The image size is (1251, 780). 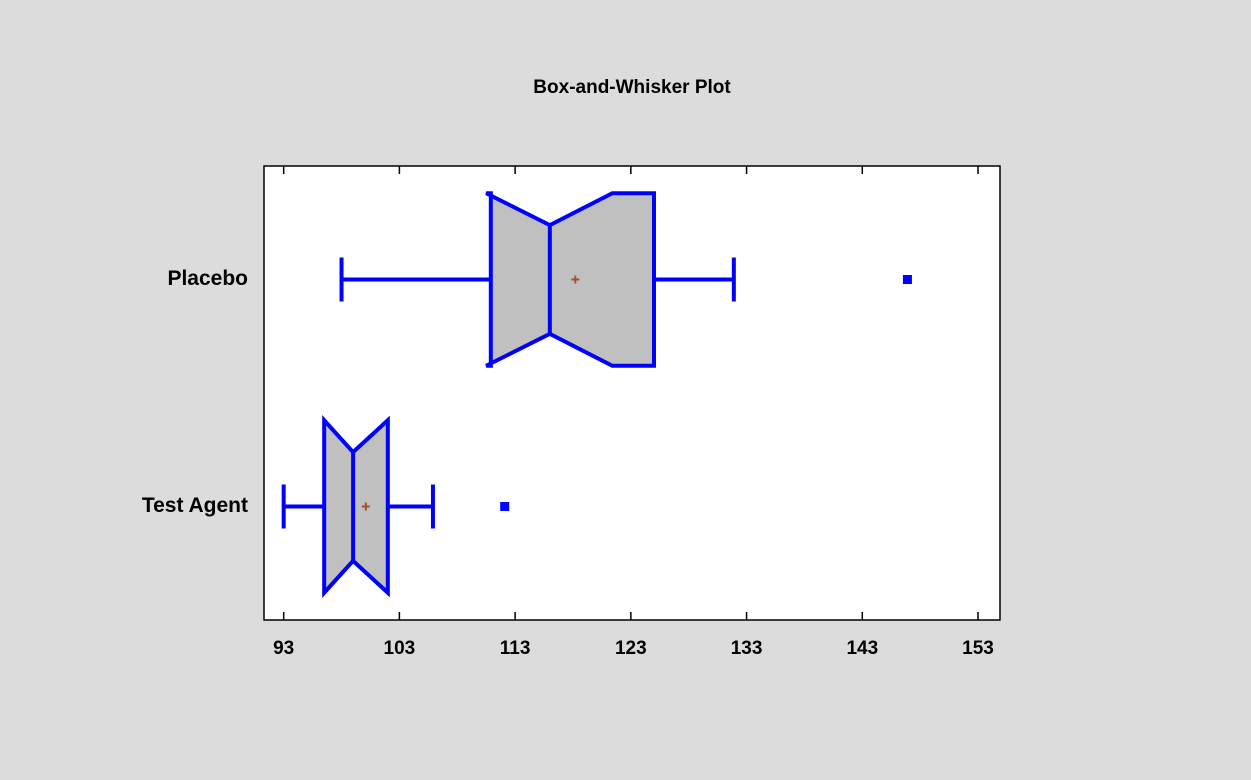 What do you see at coordinates (978, 648) in the screenshot?
I see `x-tick-label: 153` at bounding box center [978, 648].